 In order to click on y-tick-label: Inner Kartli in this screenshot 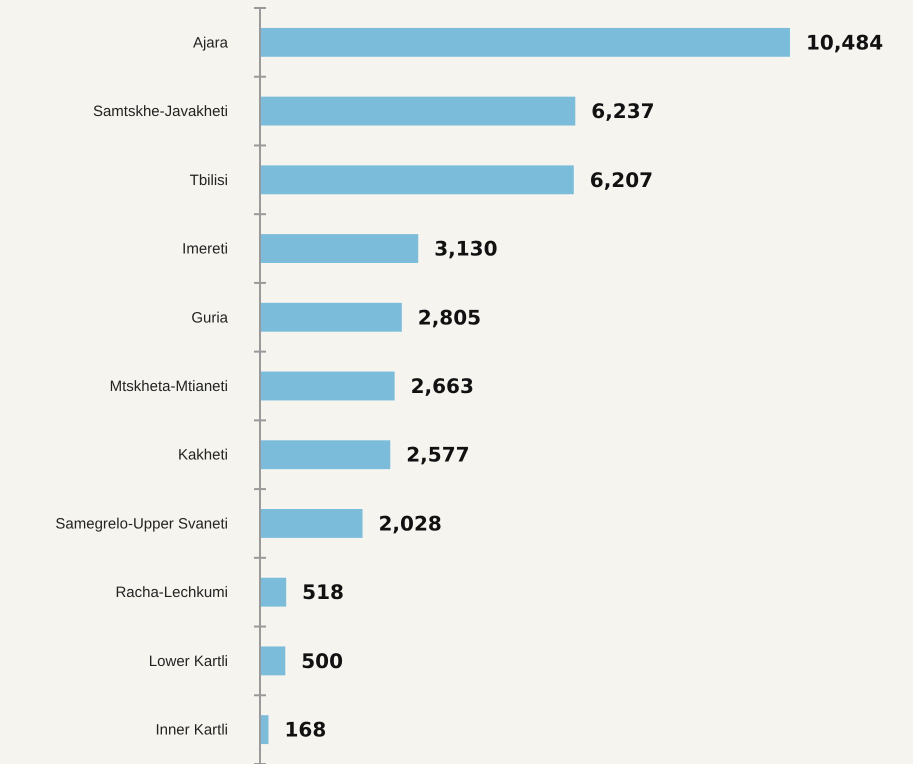, I will do `click(191, 730)`.